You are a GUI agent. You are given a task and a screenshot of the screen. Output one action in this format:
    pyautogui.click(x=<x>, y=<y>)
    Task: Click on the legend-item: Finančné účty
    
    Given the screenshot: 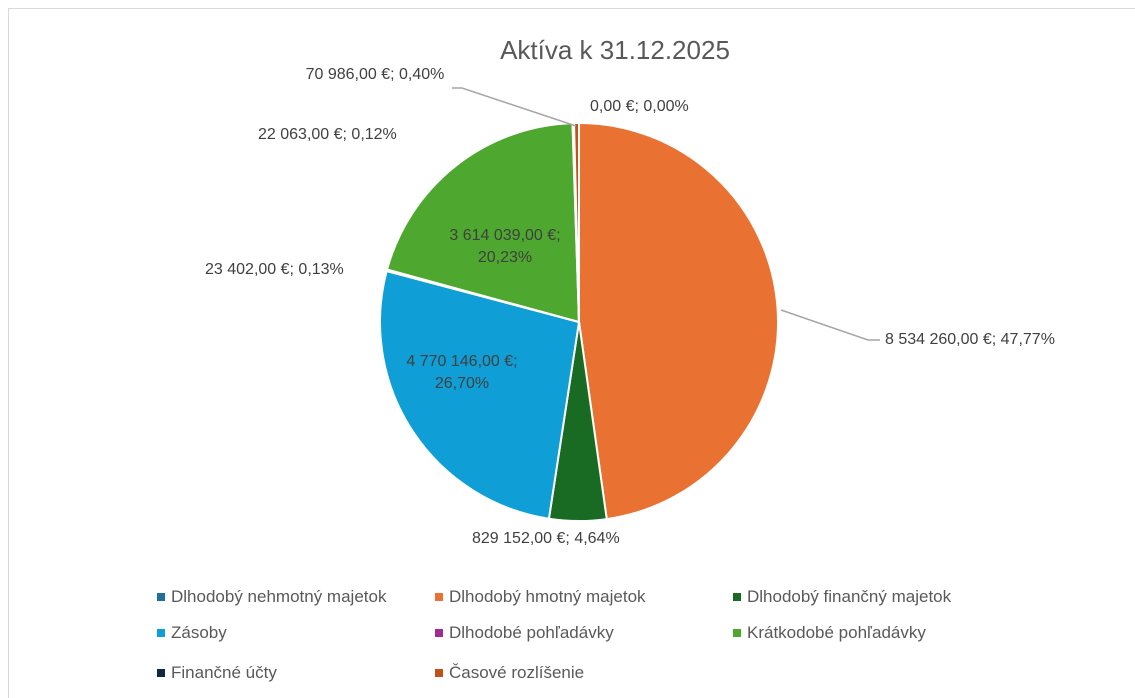 What is the action you would take?
    pyautogui.click(x=217, y=673)
    